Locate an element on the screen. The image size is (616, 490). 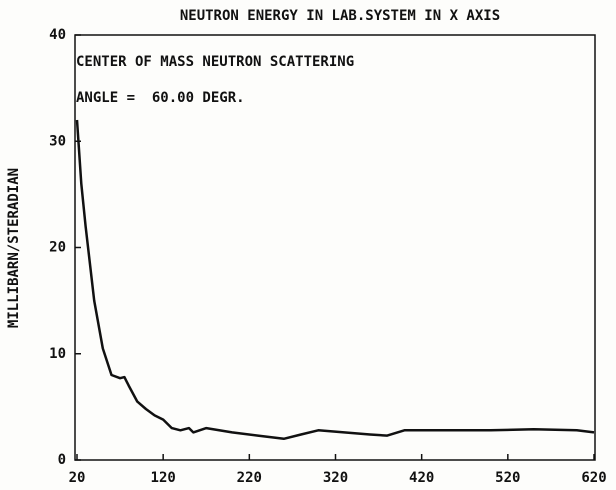
annotation: CENTER OF MASS NEUTRON SCATTERING is located at coordinates (215, 62).